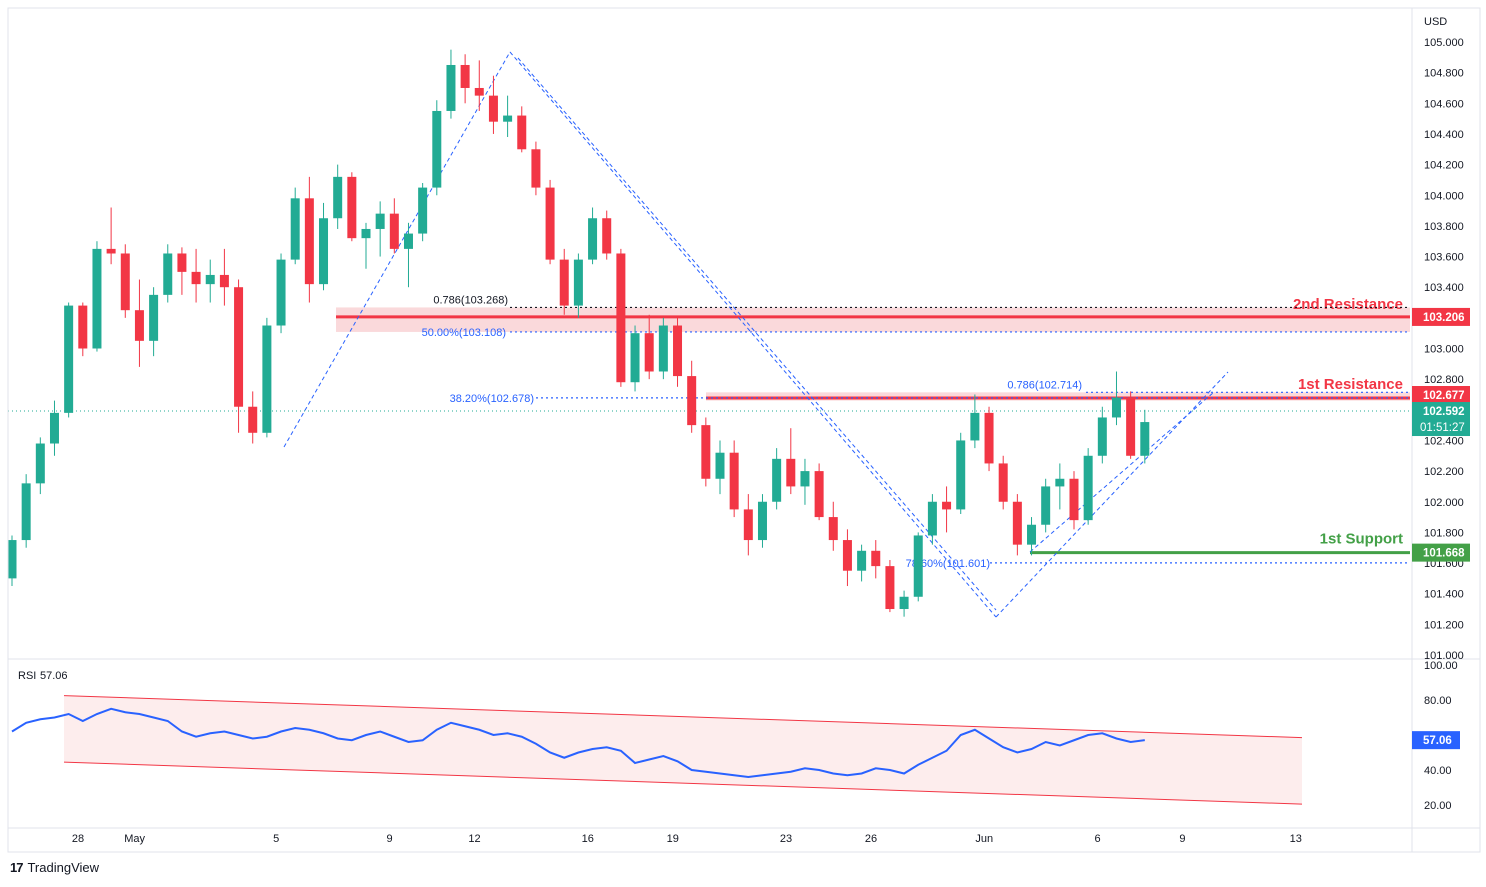  I want to click on rsi-pane: RSI 57.06, so click(657, 737).